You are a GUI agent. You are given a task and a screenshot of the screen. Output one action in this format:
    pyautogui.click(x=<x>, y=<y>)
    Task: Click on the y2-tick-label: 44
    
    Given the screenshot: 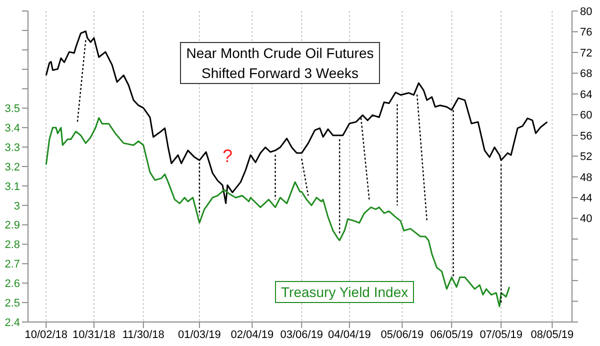 What is the action you would take?
    pyautogui.click(x=586, y=198)
    